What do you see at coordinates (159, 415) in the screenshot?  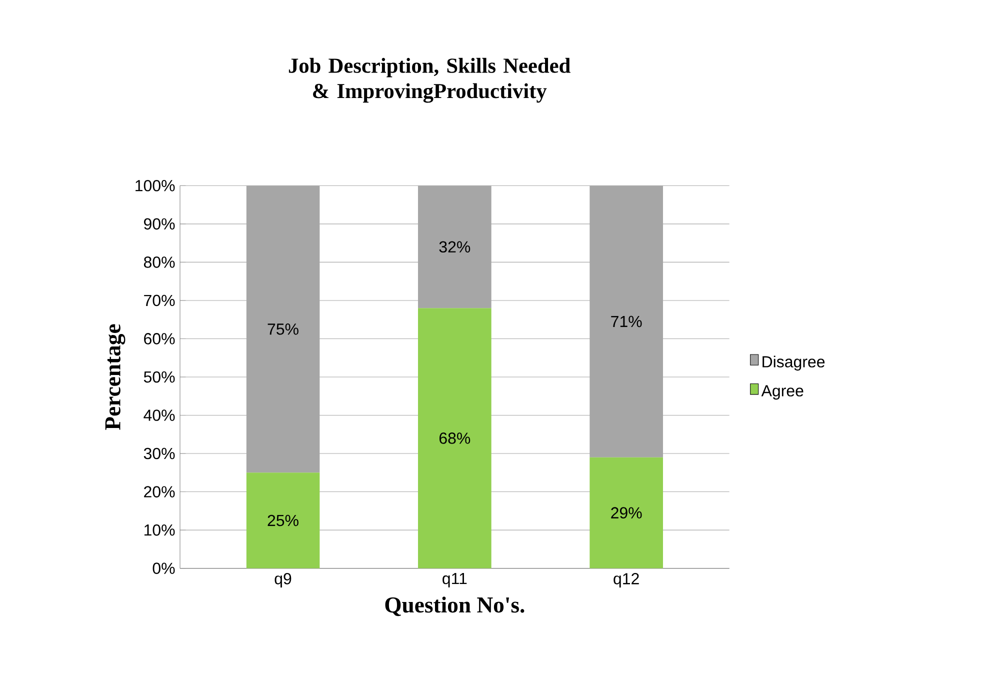 I see `y-tick-label: 40%` at bounding box center [159, 415].